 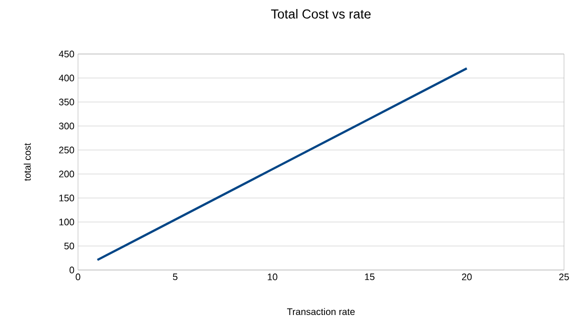 I want to click on x-tick-label: 20, so click(x=467, y=277).